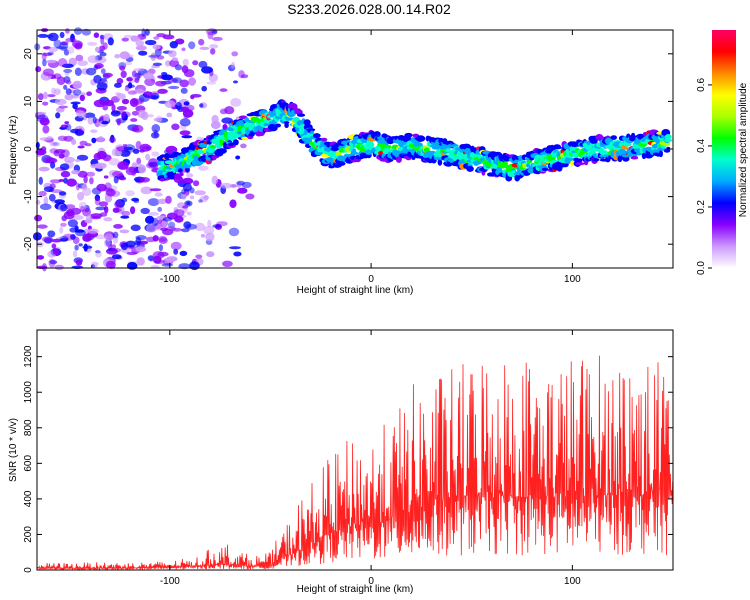 Image resolution: width=750 pixels, height=600 pixels. I want to click on y-tick-label: 1000, so click(28, 392).